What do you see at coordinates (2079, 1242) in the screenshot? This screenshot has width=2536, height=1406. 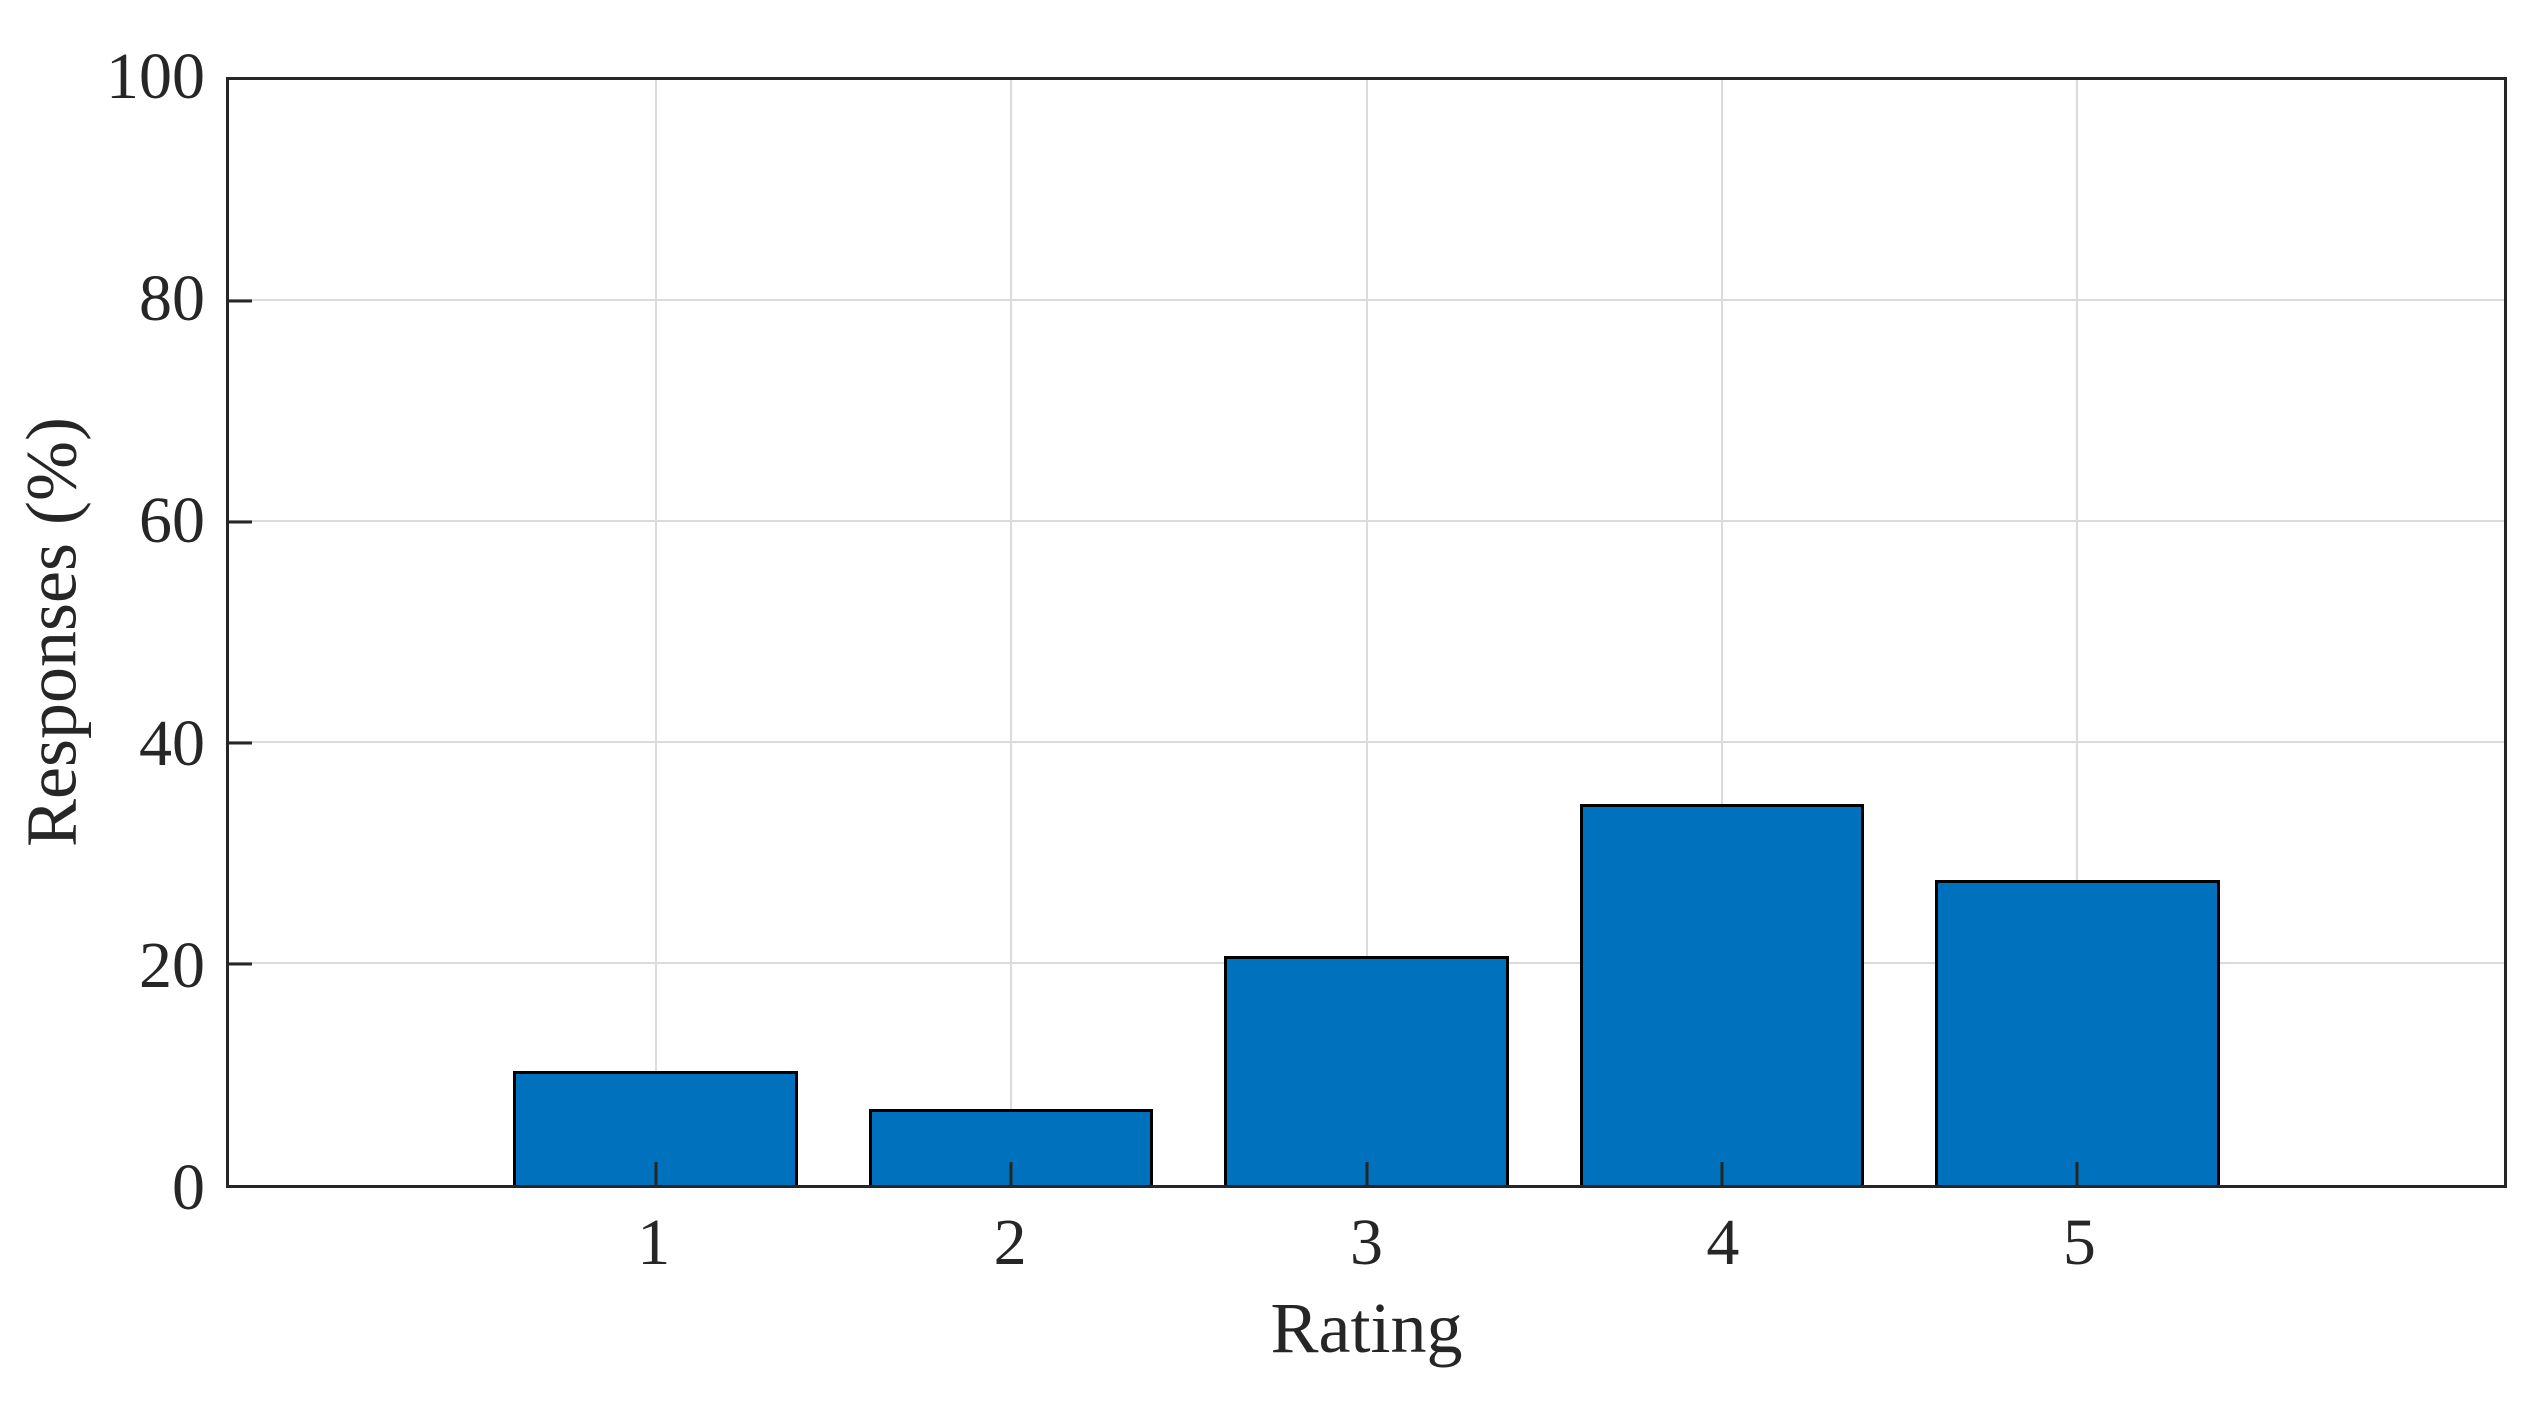 I see `x-tick-label: 5` at bounding box center [2079, 1242].